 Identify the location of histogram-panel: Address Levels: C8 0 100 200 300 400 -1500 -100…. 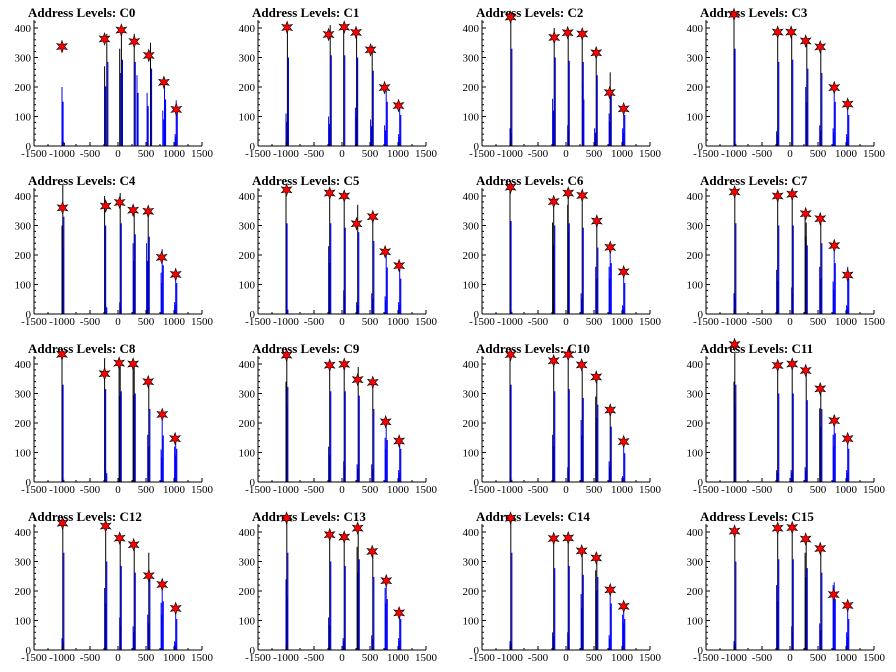
(112, 420).